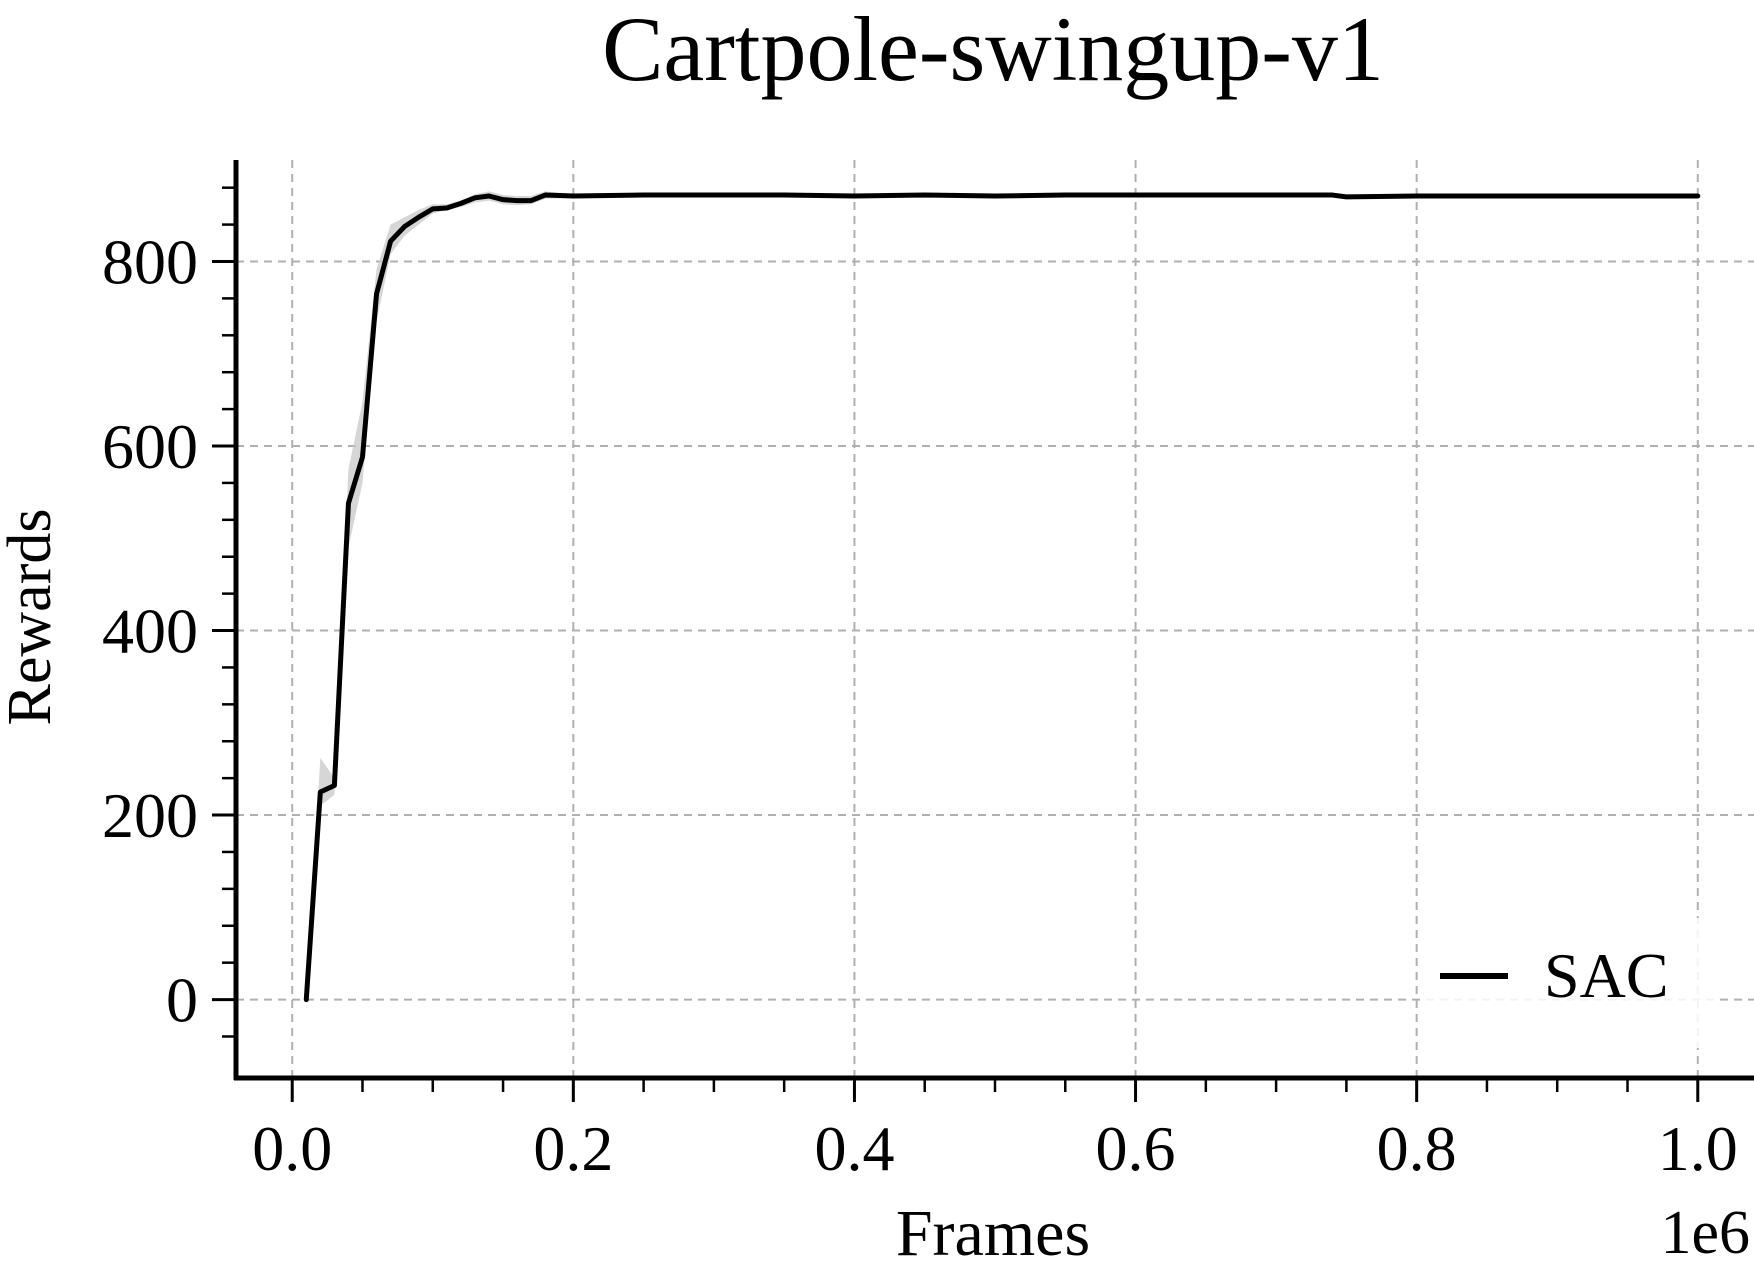 The image size is (1754, 1272). I want to click on x-tick-label: 0.4, so click(854, 1148).